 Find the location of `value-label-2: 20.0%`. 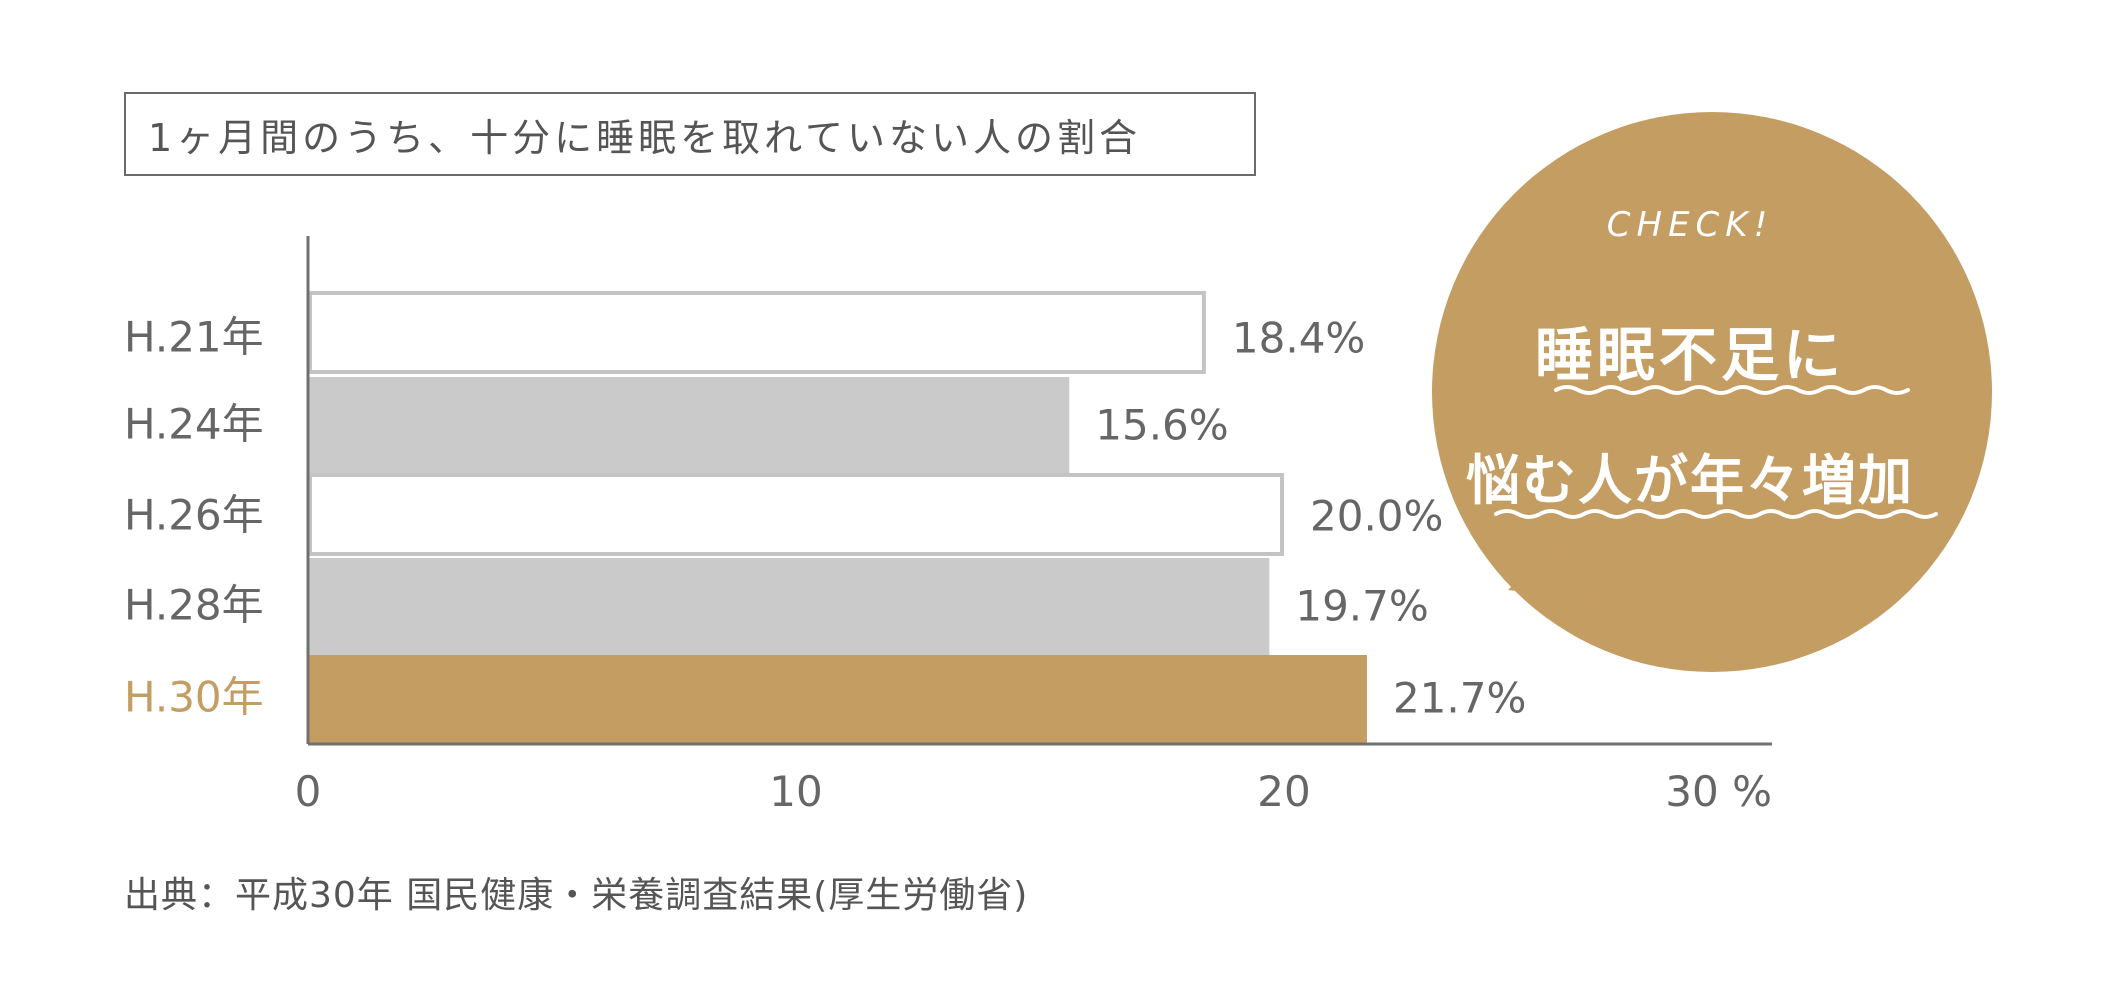

value-label-2: 20.0% is located at coordinates (1376, 516).